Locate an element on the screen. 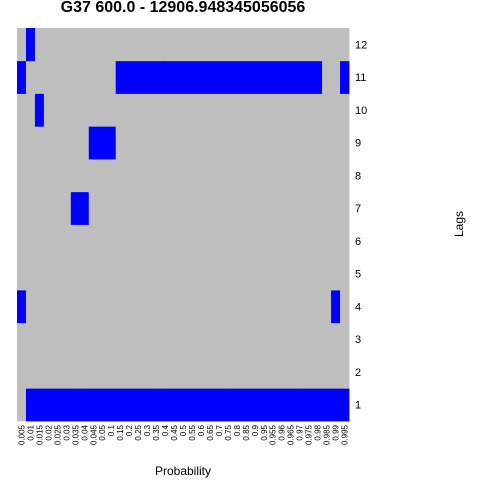  heatmap-cell-lag1-p0.35 is located at coordinates (156, 405).